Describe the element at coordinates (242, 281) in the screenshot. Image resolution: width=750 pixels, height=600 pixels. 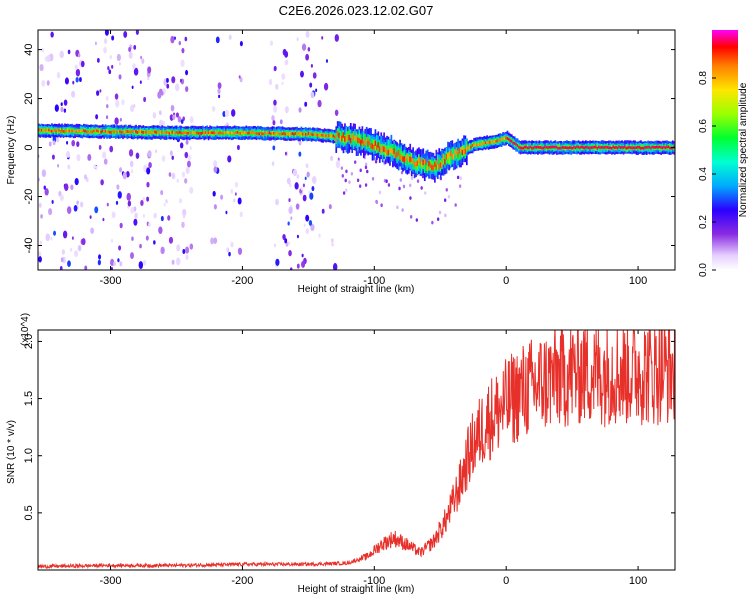
I see `x-tick-label: -200` at that location.